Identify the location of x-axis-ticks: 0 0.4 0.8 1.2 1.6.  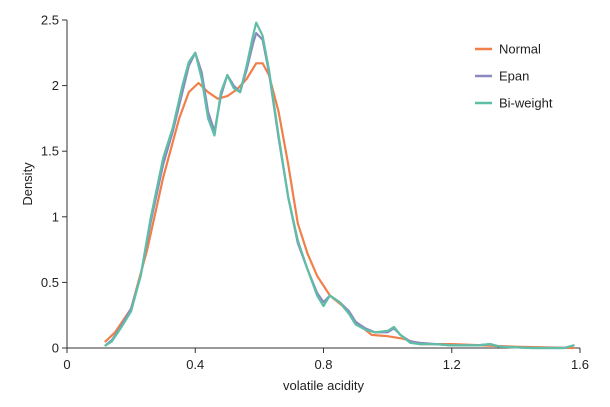
(326, 360).